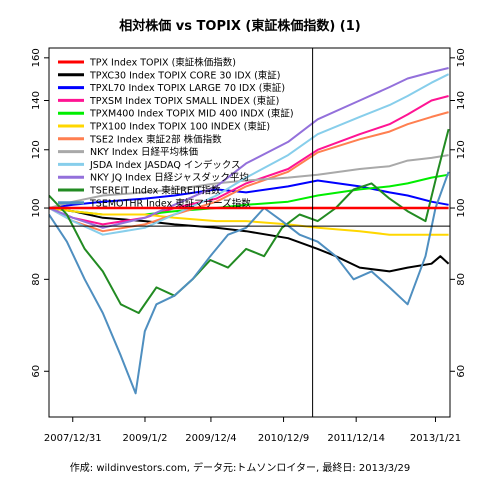 The image size is (480, 480). I want to click on x-tick-label-3: 2010/12/9, so click(283, 438).